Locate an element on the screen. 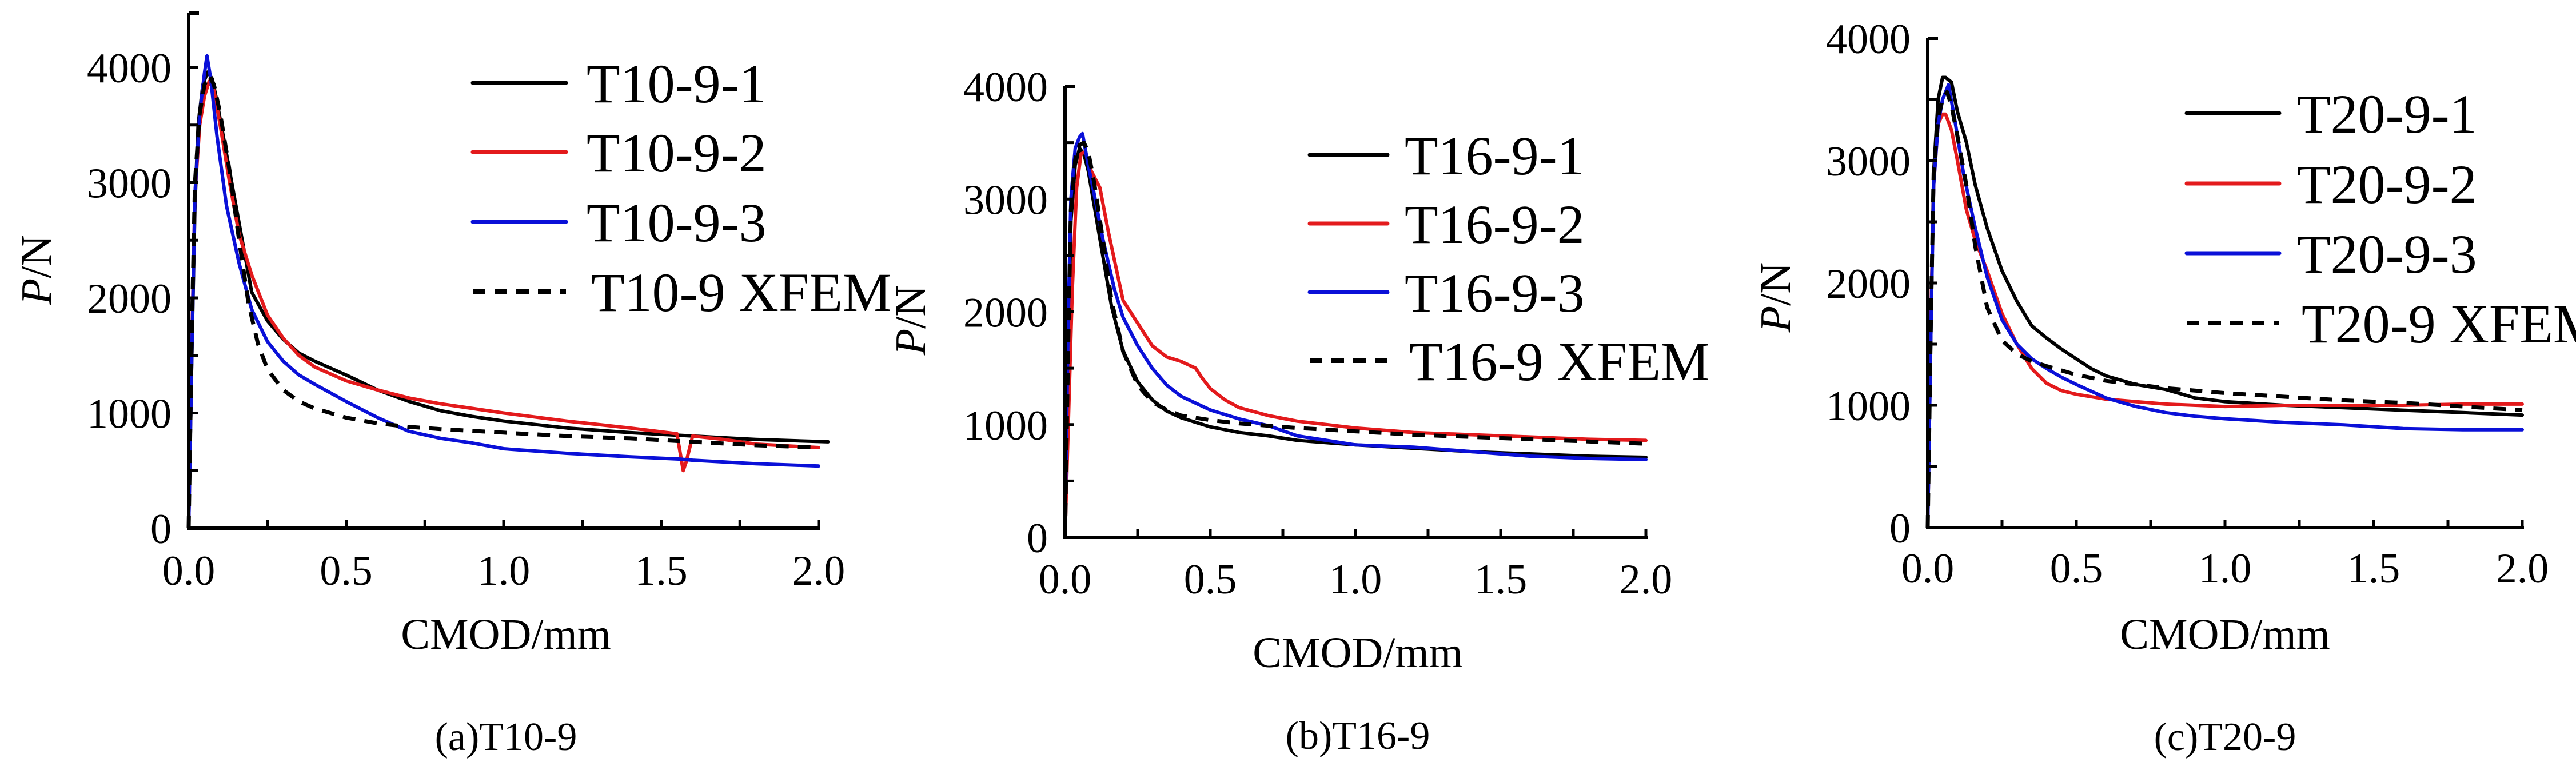 Image resolution: width=2576 pixels, height=782 pixels. legend-label: T16-9-3 is located at coordinates (1495, 293).